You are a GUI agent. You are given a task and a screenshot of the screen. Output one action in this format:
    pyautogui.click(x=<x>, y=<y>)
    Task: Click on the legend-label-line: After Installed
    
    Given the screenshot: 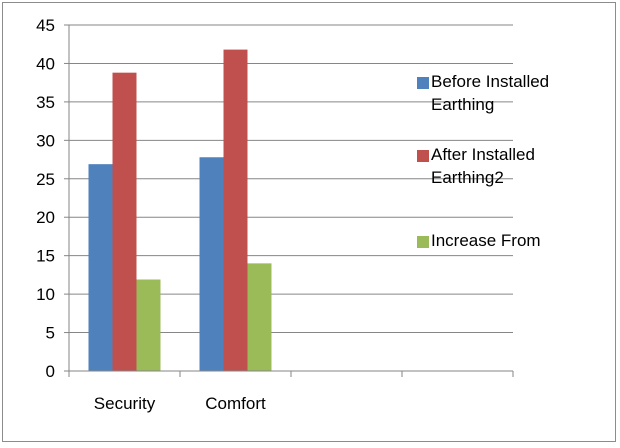 What is the action you would take?
    pyautogui.click(x=483, y=154)
    